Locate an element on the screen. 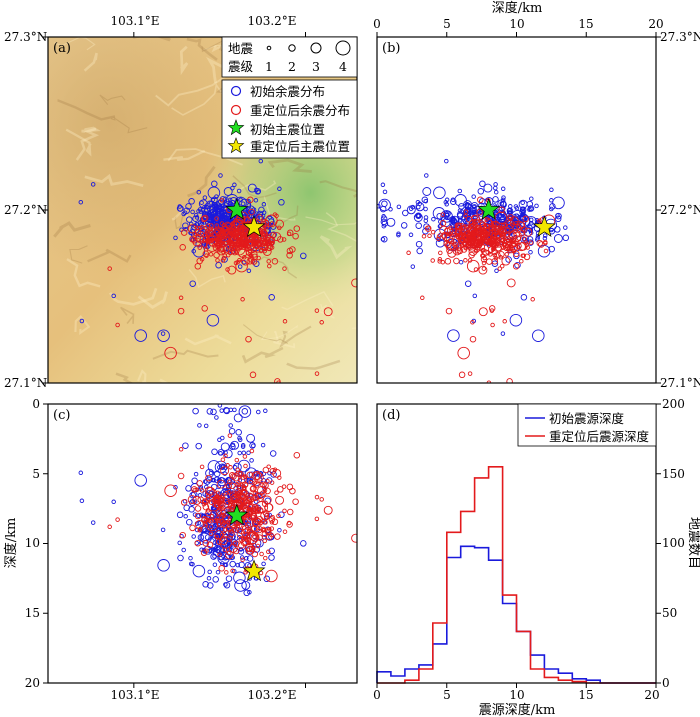 The height and width of the screenshot is (717, 700). d-count-tick-150: 150 is located at coordinates (673, 474).